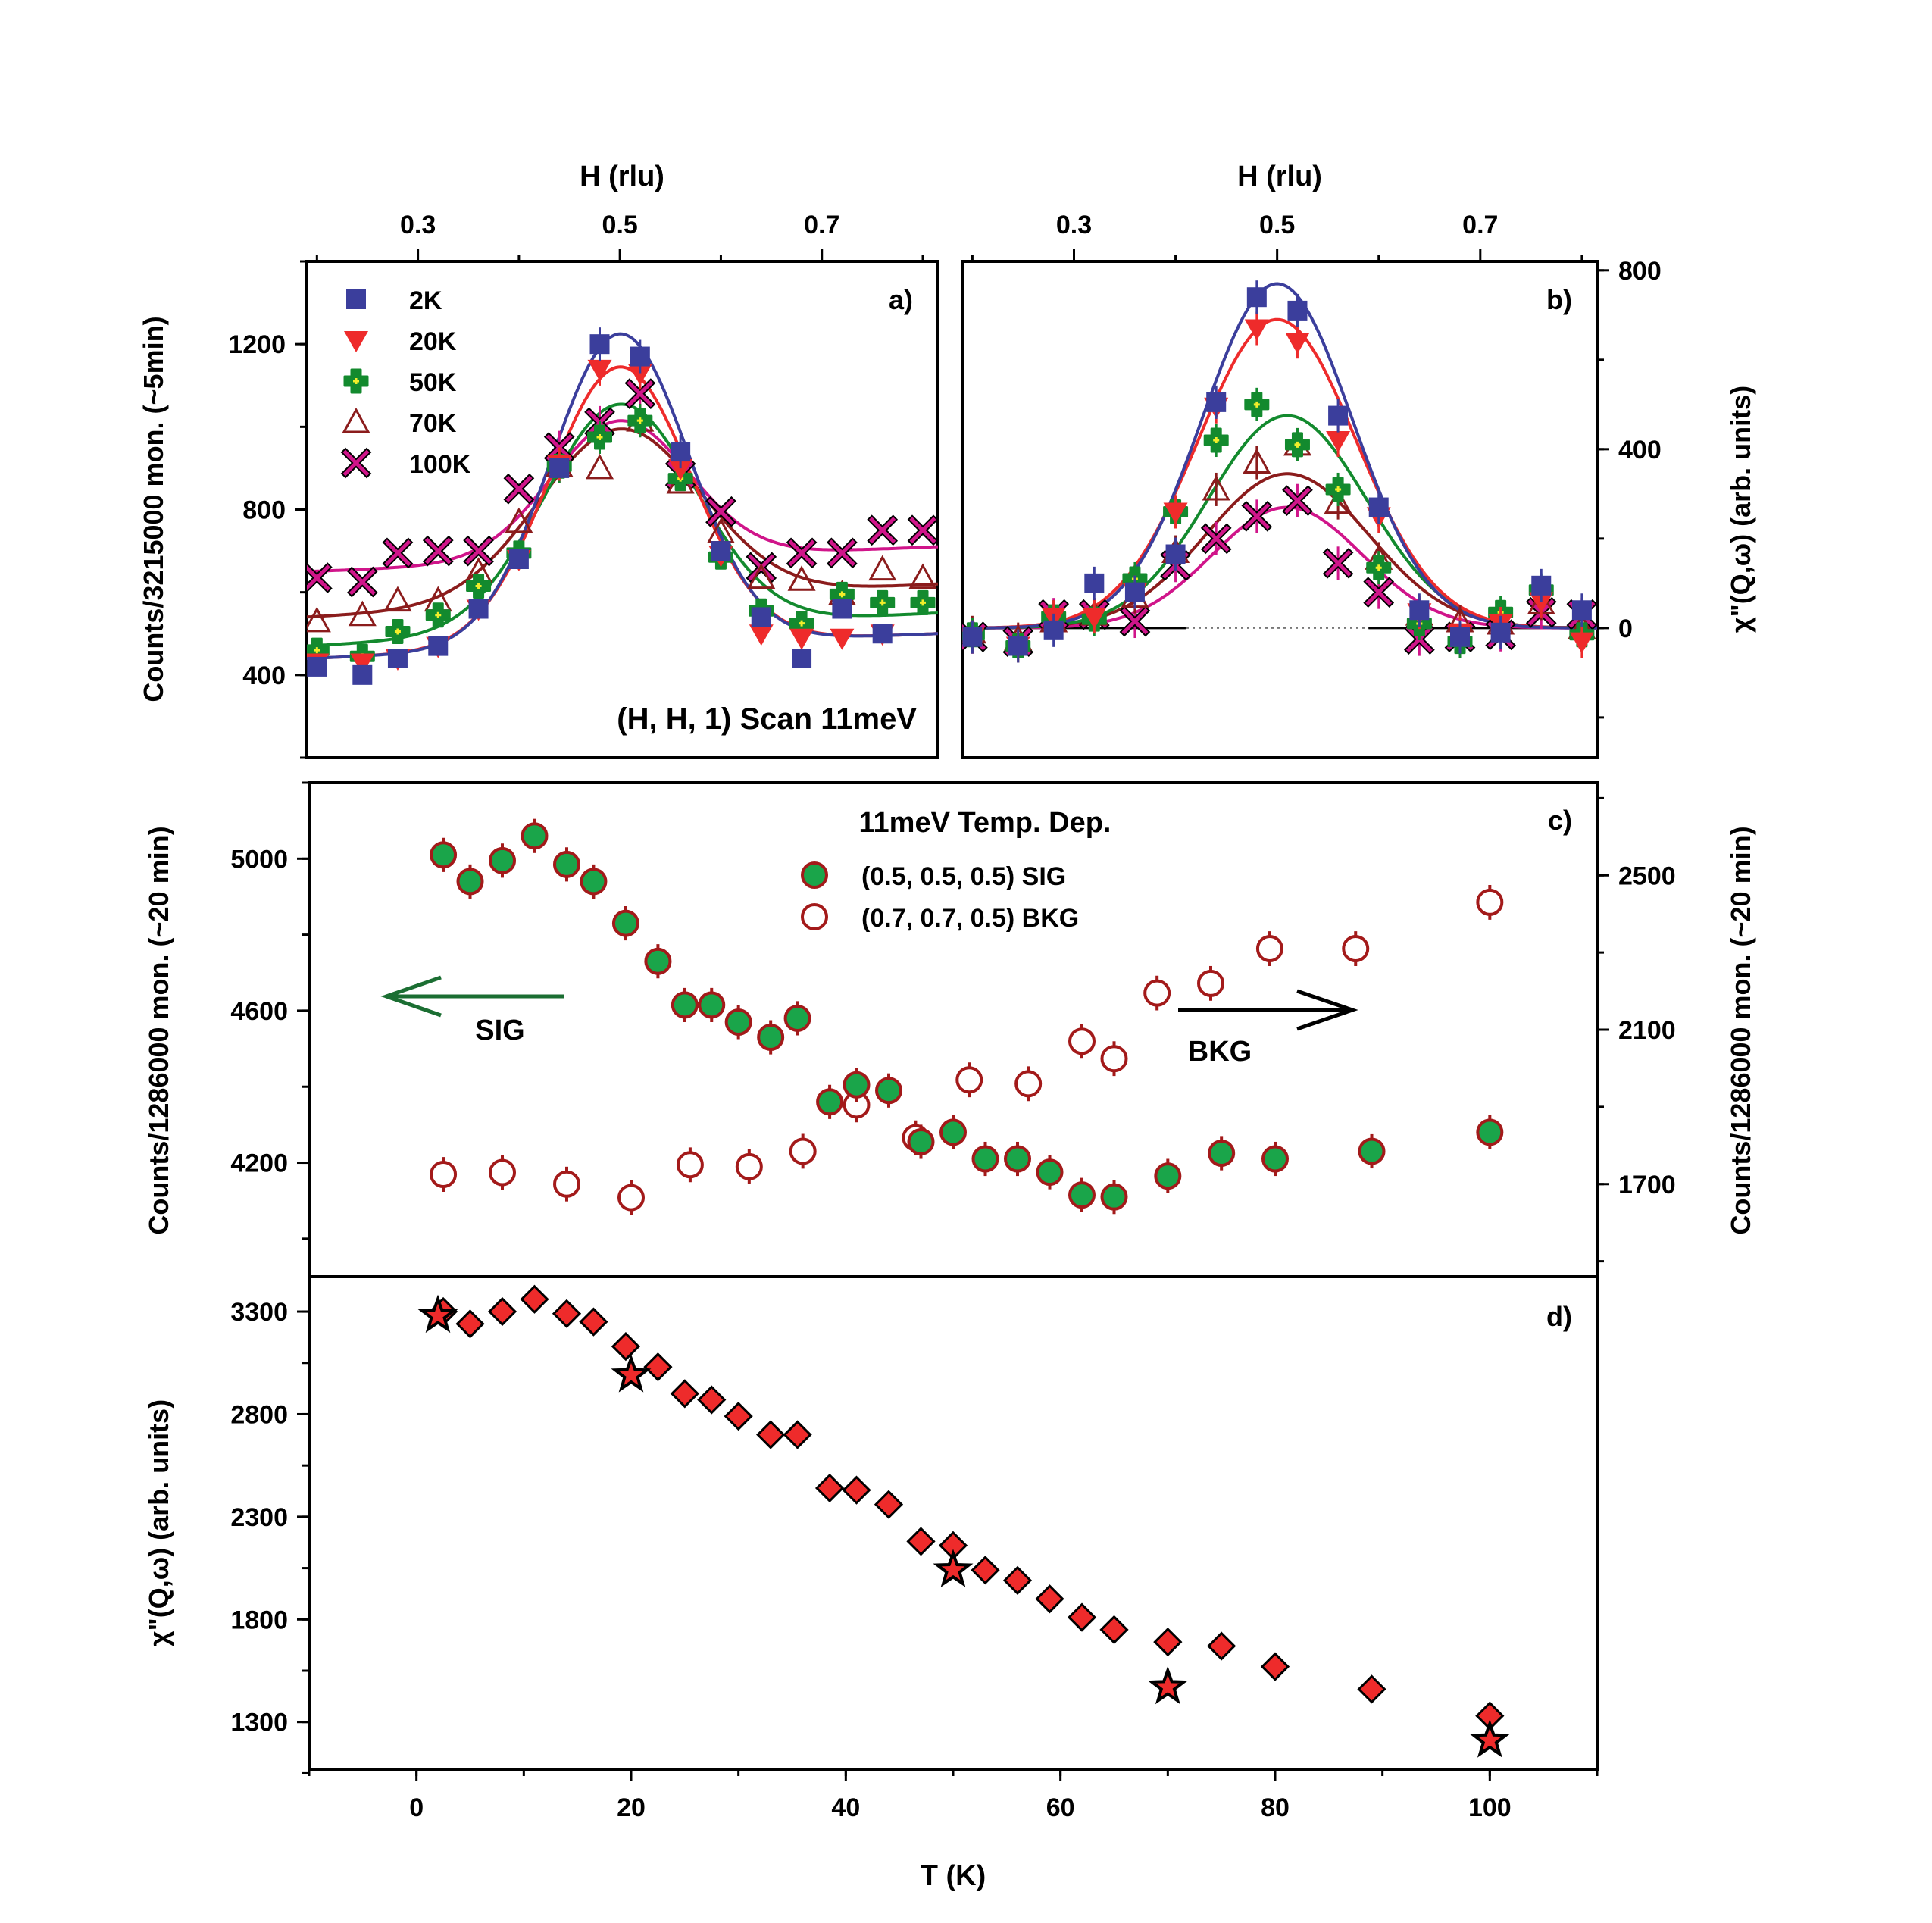 This screenshot has width=1932, height=1923. Describe the element at coordinates (356, 381) in the screenshot. I see `legend-marker-50K-center` at that location.